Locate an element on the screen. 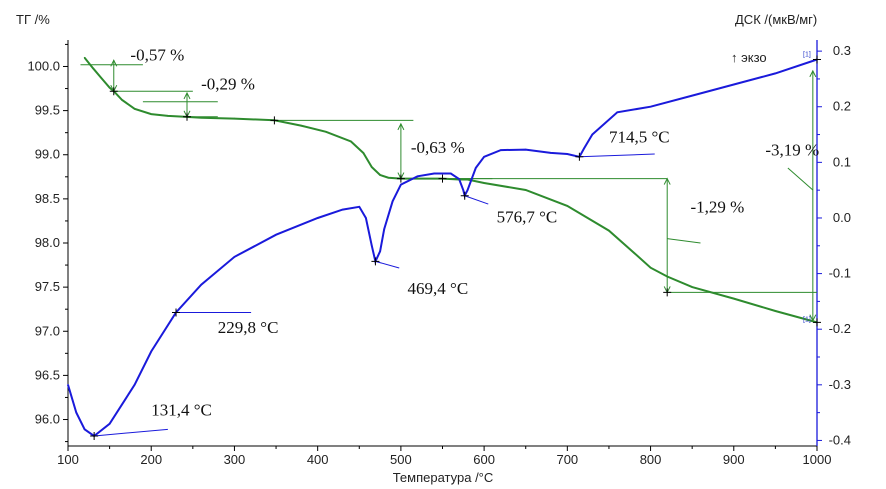 The width and height of the screenshot is (886, 489). x-tick-label: 800 is located at coordinates (651, 459).